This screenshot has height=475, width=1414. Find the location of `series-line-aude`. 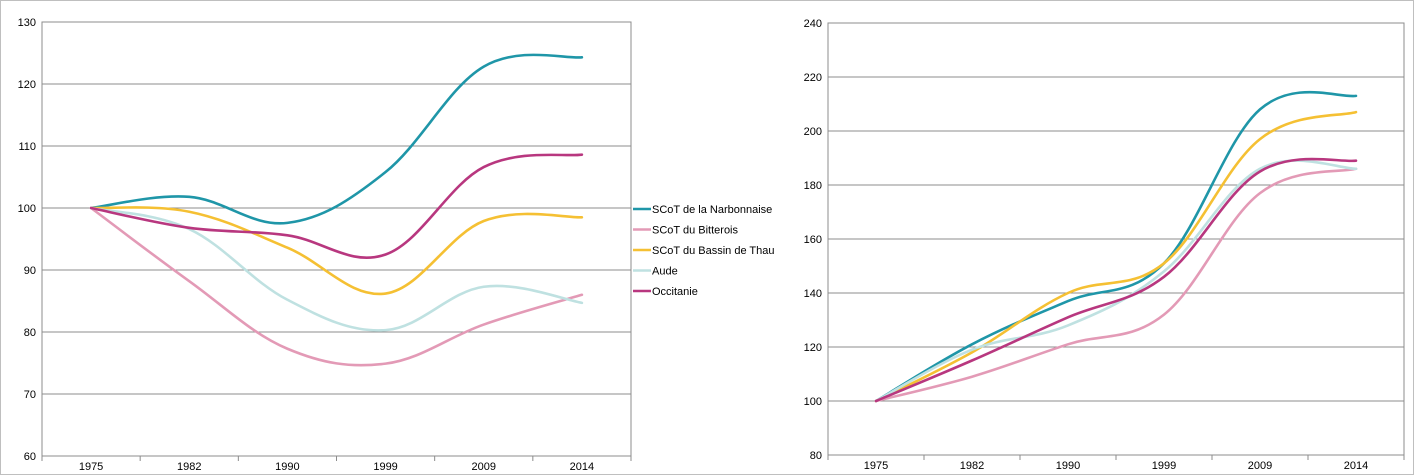

series-line-aude is located at coordinates (336, 269).